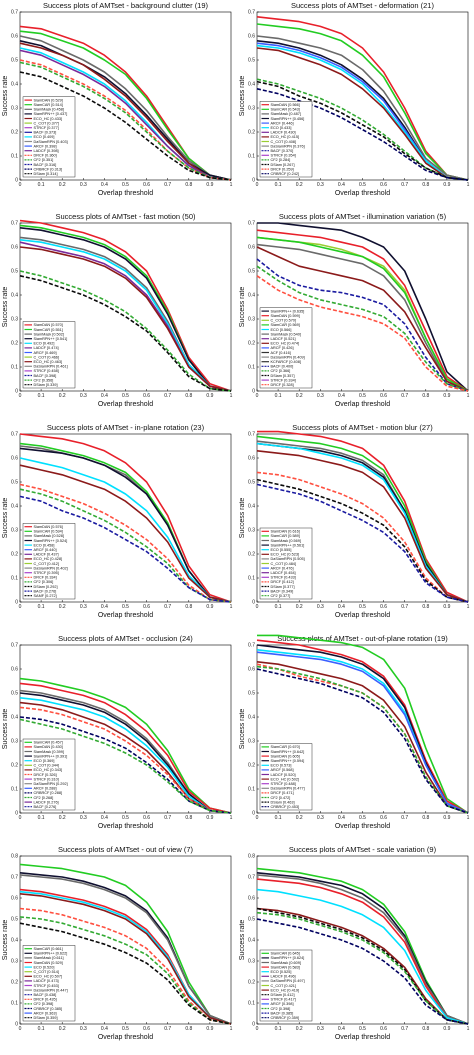 This screenshot has height=1055, width=474. What do you see at coordinates (251, 857) in the screenshot?
I see `y-tick-label: 0.8` at bounding box center [251, 857].